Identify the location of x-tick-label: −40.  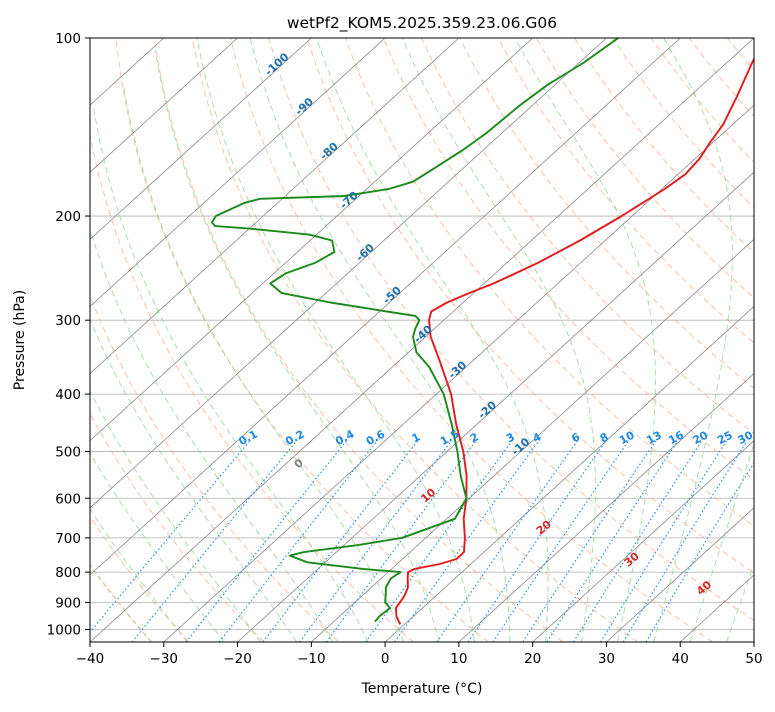
(90, 659).